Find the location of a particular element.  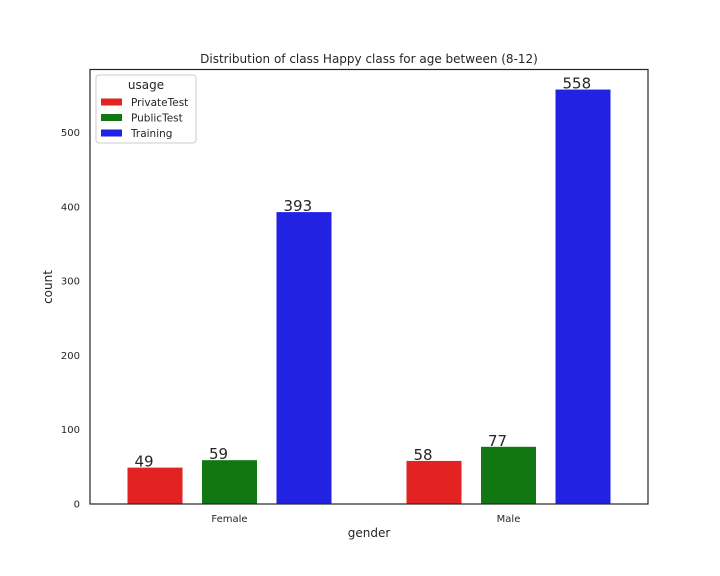

bar-publictest-male is located at coordinates (508, 475).